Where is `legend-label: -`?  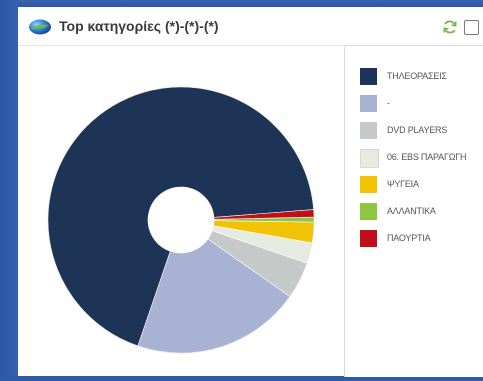
legend-label: - is located at coordinates (388, 103).